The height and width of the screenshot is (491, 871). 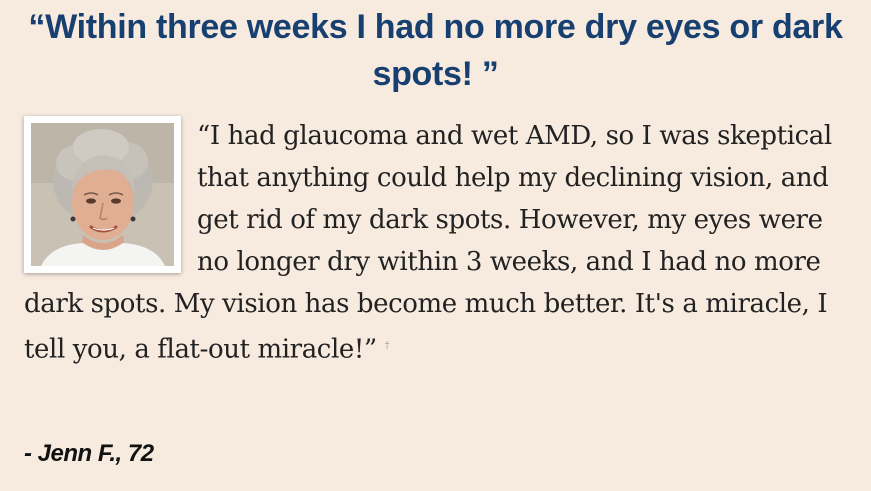 I want to click on photo-spacer, so click(x=110, y=199).